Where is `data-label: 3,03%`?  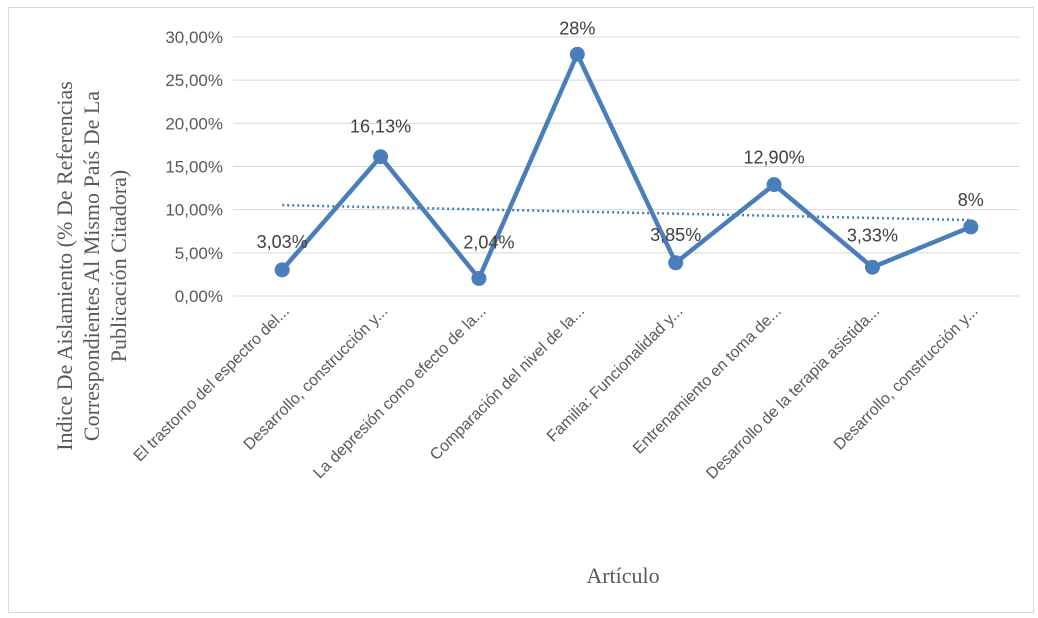
data-label: 3,03% is located at coordinates (282, 242).